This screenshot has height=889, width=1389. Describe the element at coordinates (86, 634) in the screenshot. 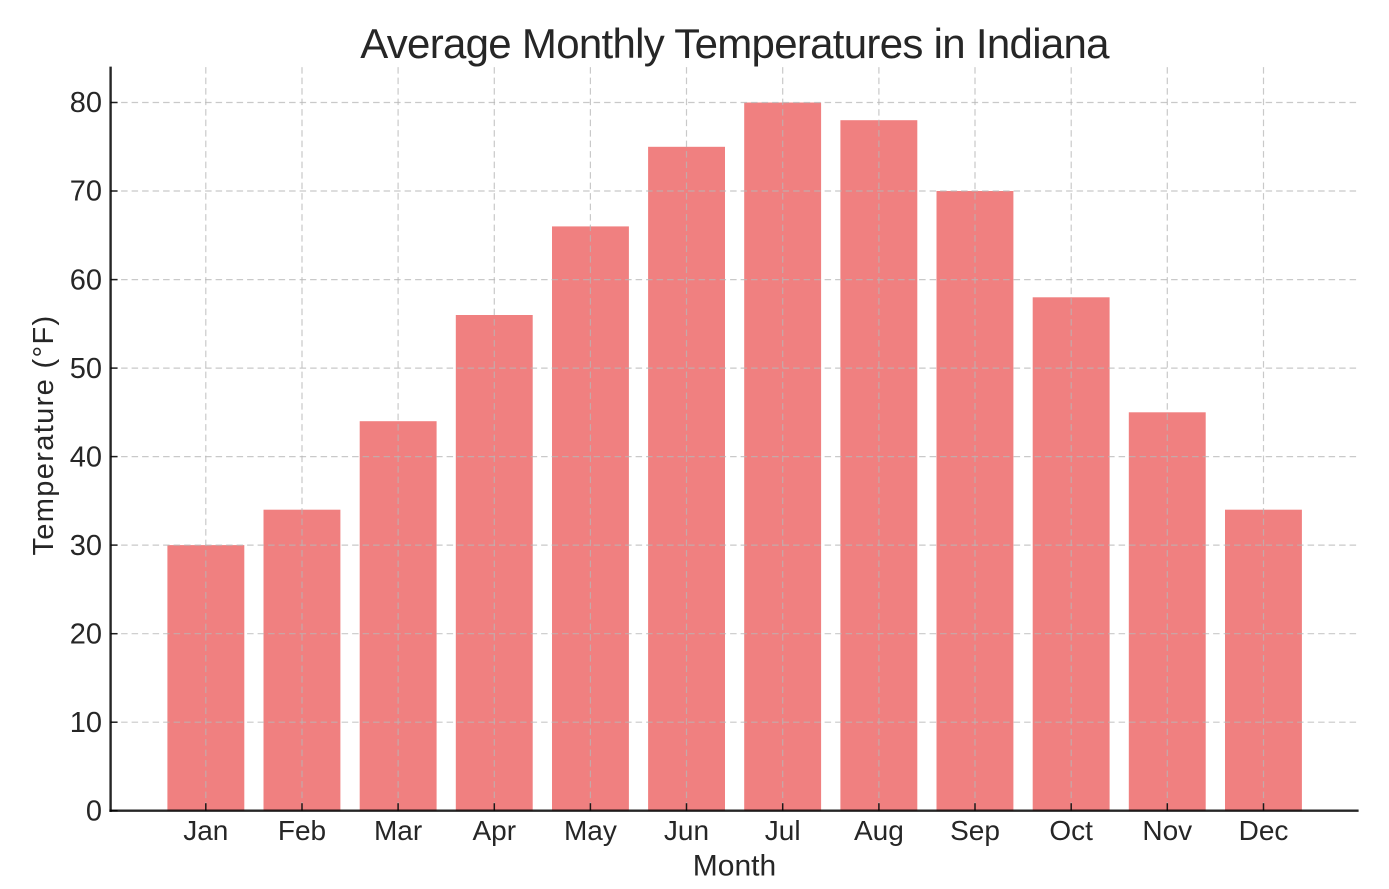

I see `svg-text: 20` at that location.